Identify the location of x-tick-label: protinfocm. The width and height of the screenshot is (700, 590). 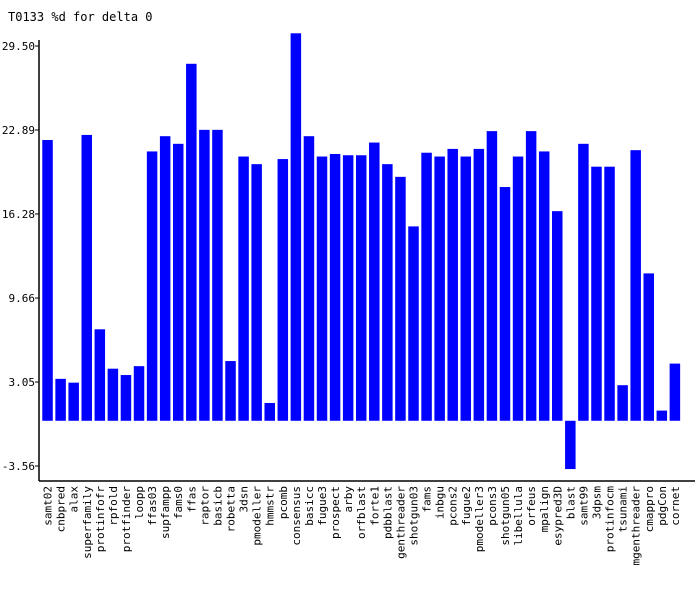
(610, 519).